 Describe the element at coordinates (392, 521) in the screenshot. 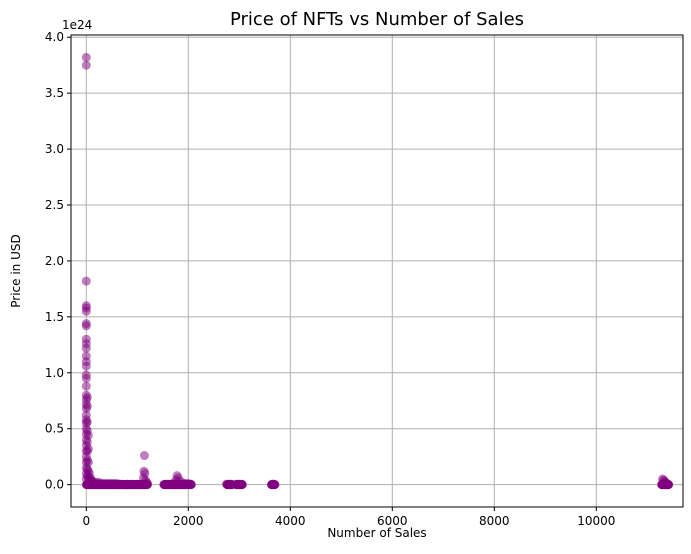

I see `x-tick-label: 6000` at that location.